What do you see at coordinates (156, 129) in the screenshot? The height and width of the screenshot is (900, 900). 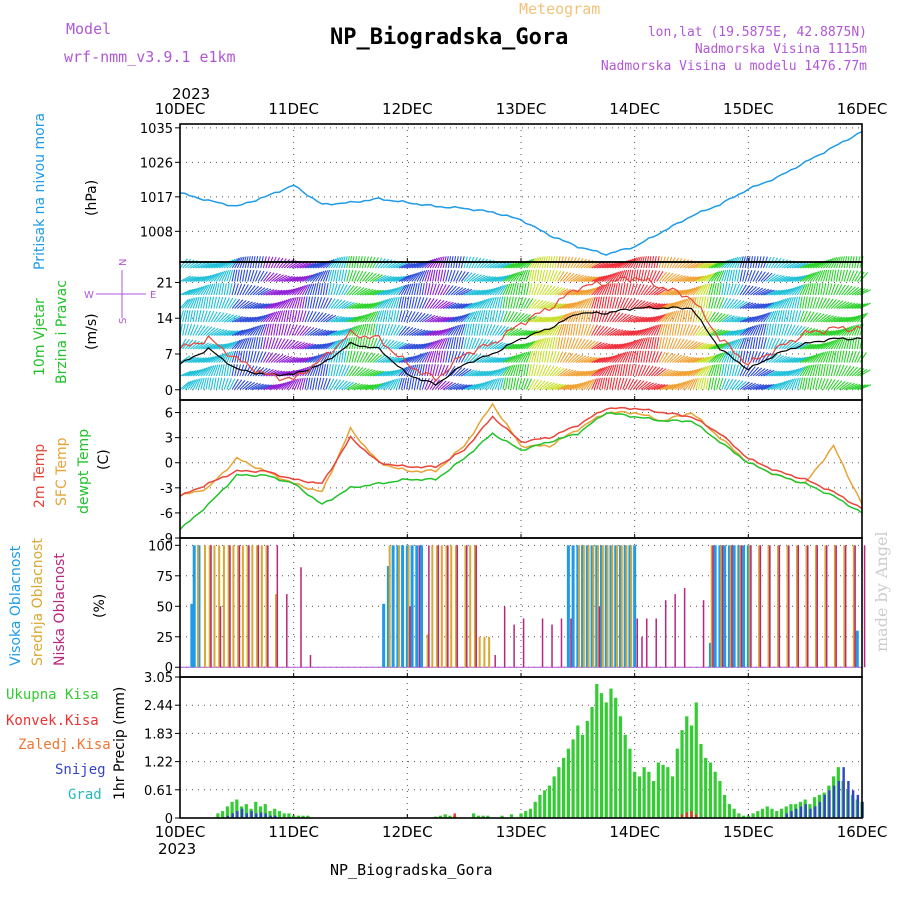 I see `y-tick-label: 1035` at bounding box center [156, 129].